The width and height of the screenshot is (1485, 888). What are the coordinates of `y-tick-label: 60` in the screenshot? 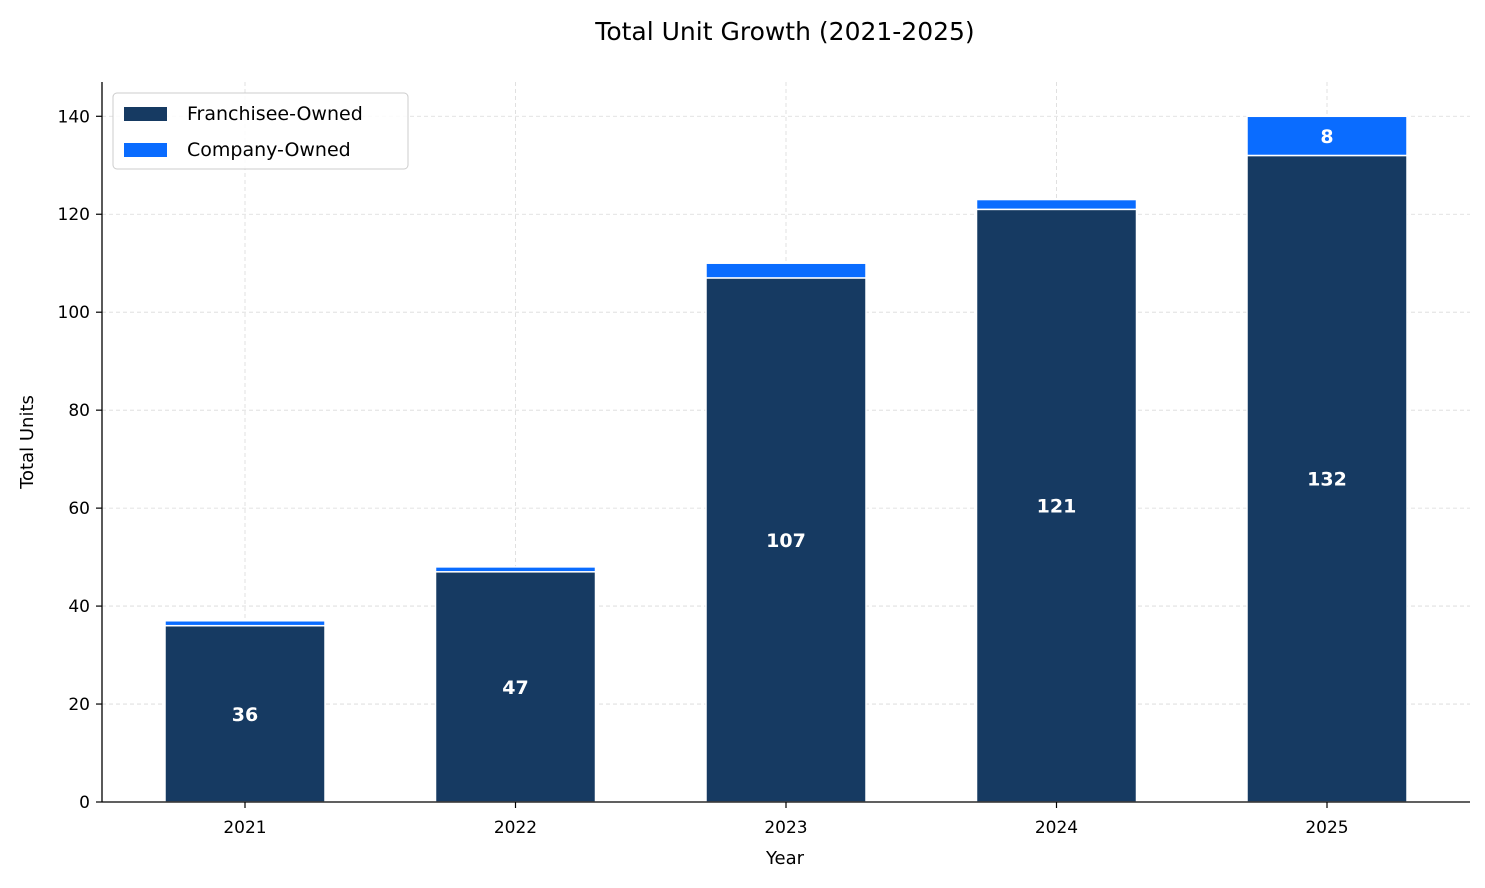 It's located at (79, 509).